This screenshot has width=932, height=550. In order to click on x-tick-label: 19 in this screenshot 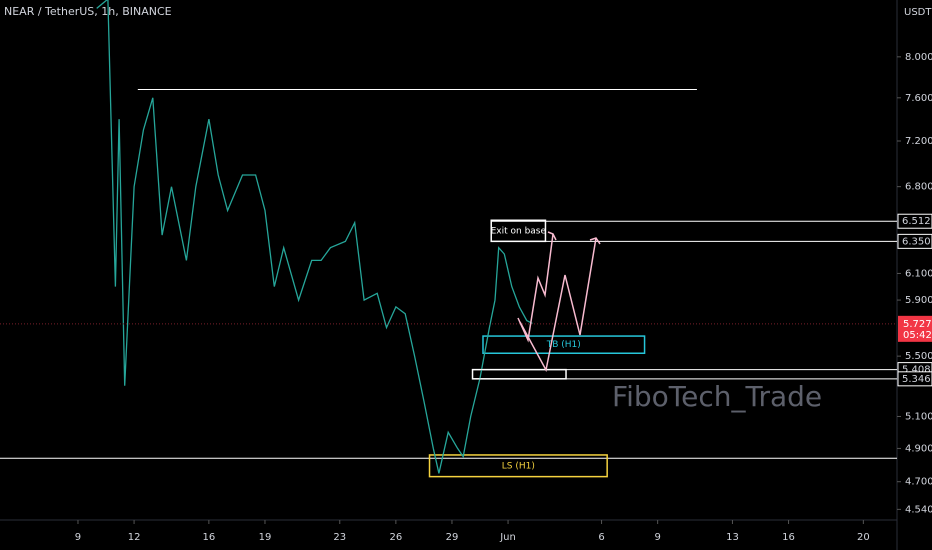, I will do `click(265, 537)`.